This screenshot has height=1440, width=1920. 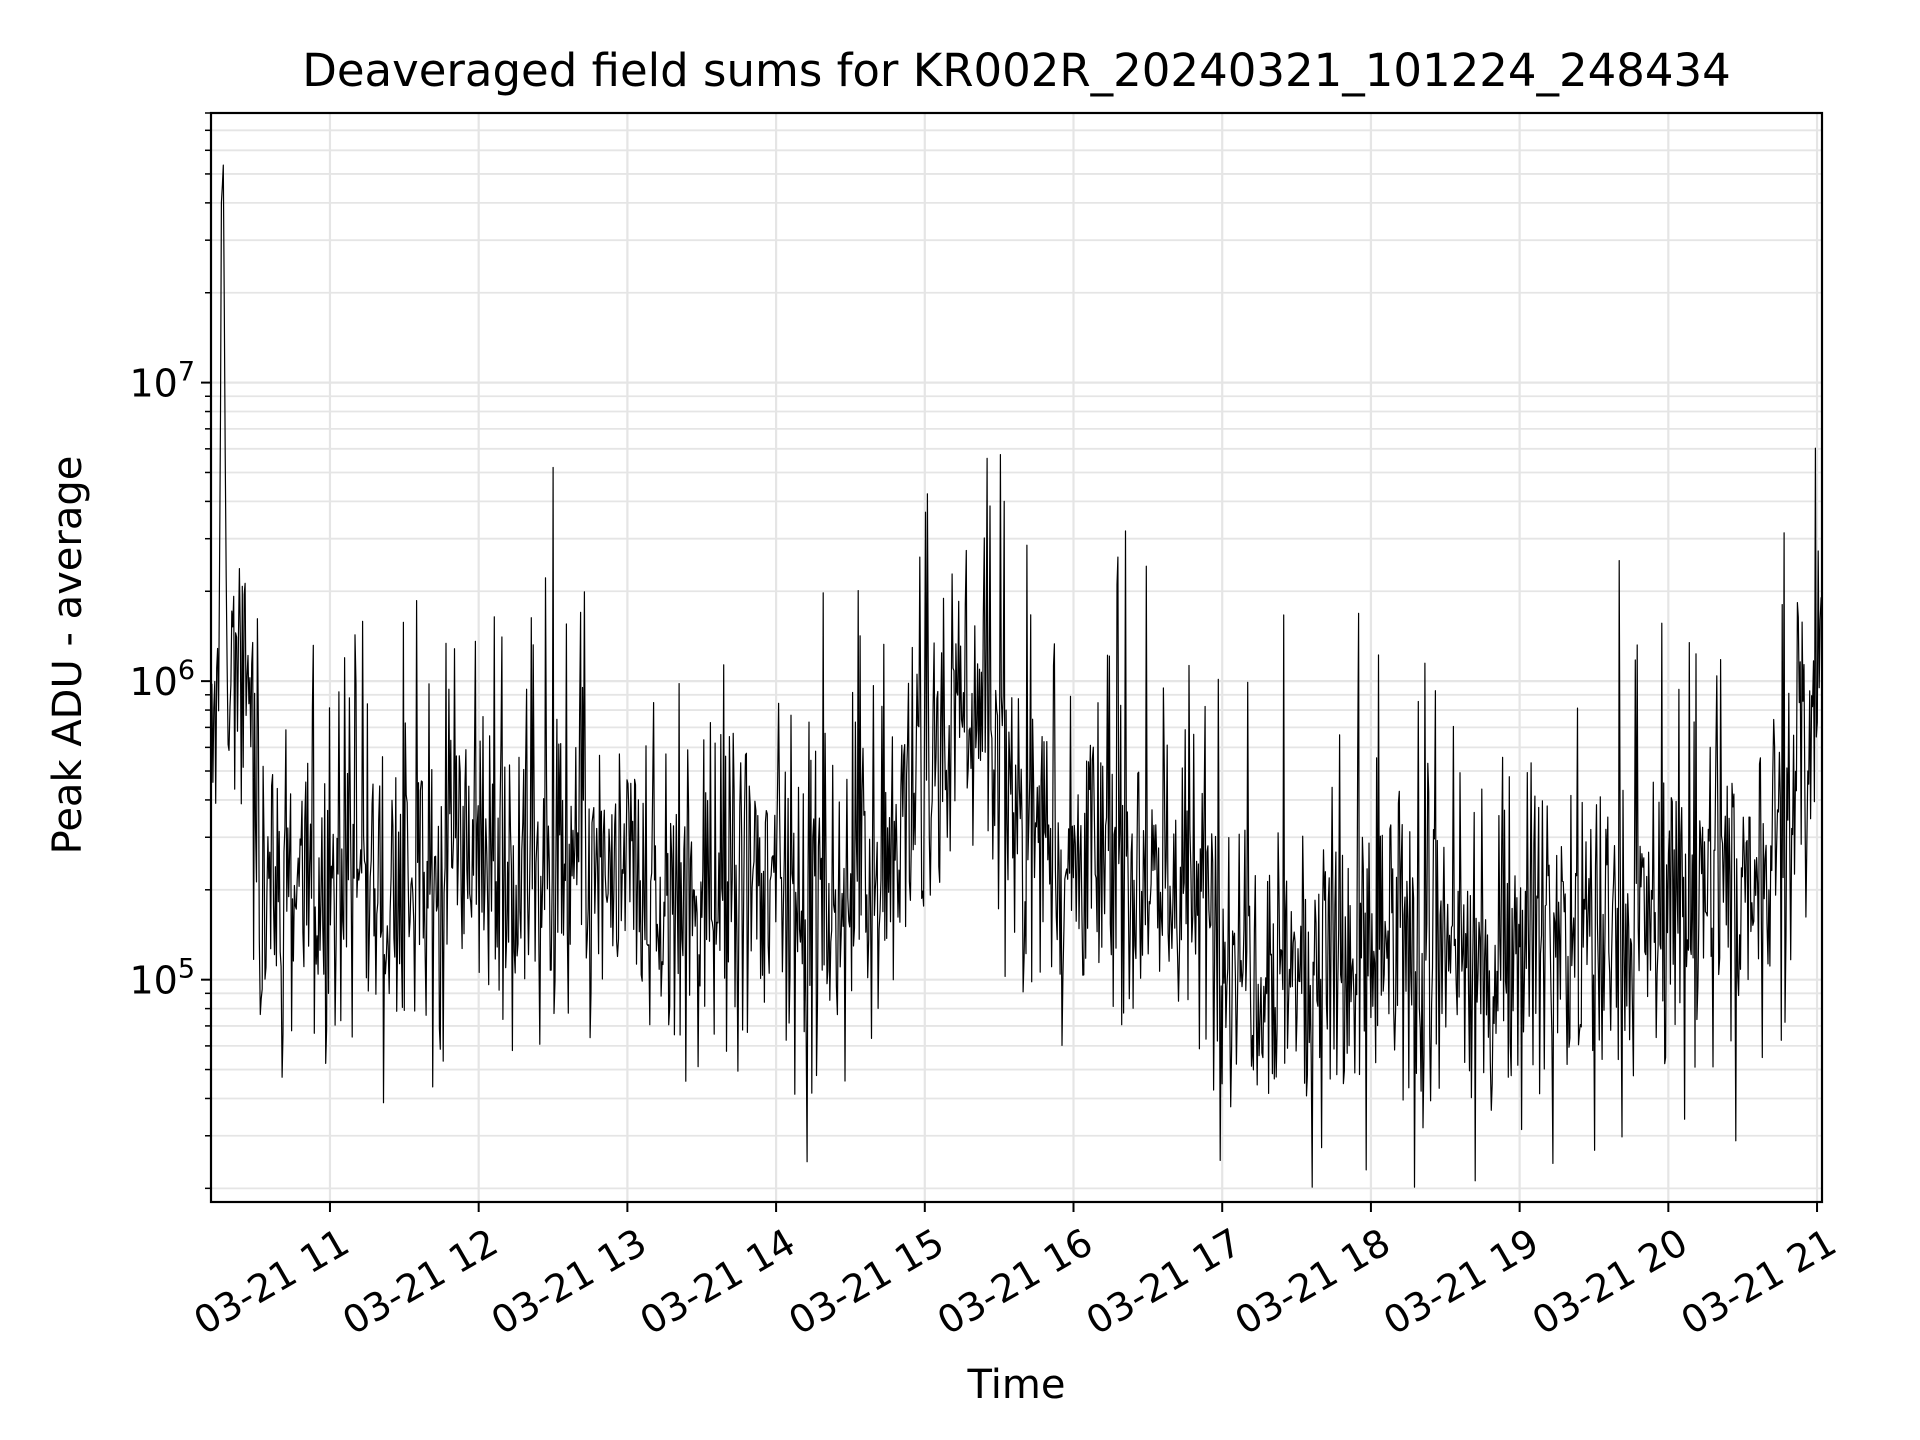 I want to click on x-tick-label: 03-21 15, so click(x=866, y=1282).